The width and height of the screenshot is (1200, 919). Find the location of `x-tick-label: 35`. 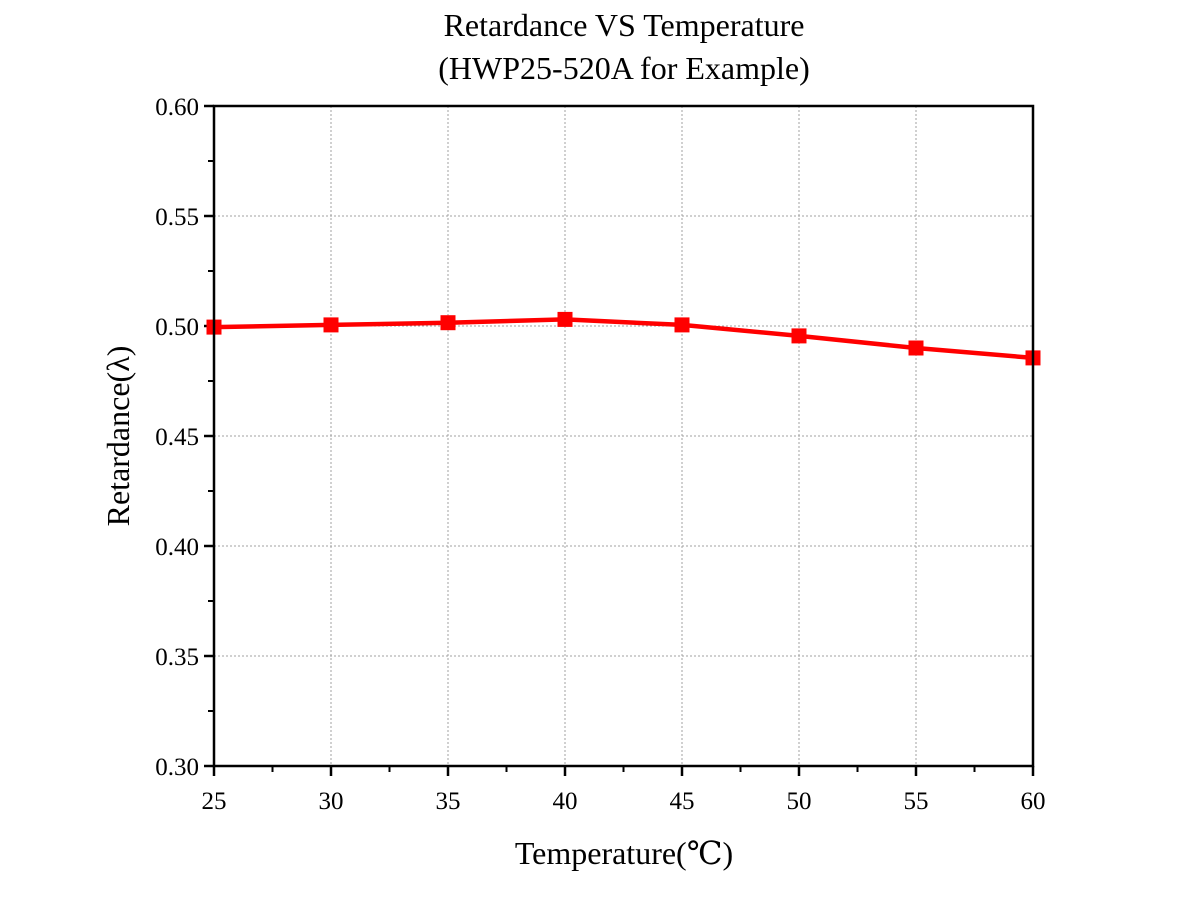

x-tick-label: 35 is located at coordinates (448, 801).